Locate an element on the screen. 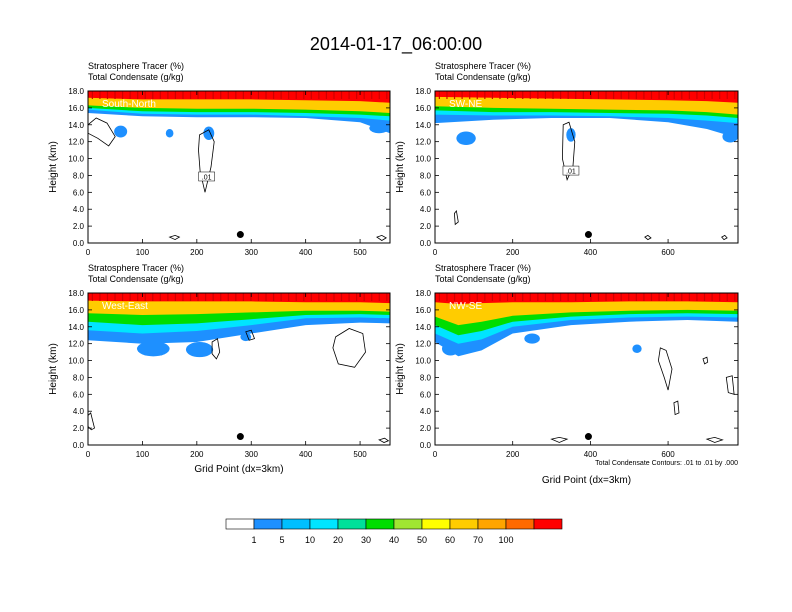  y-tick-label: 12.0 is located at coordinates (76, 142).